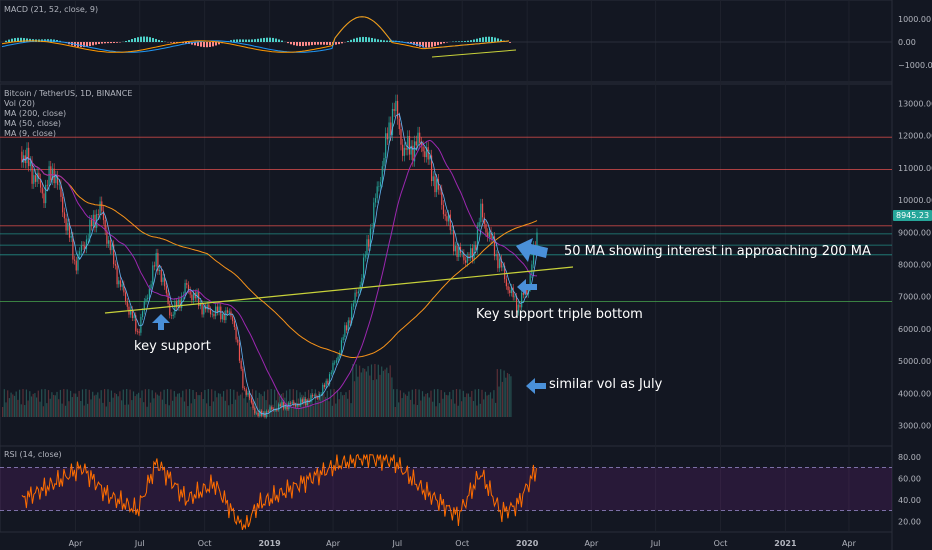 The width and height of the screenshot is (932, 550). I want to click on x-tick-label: Jul, so click(139, 543).